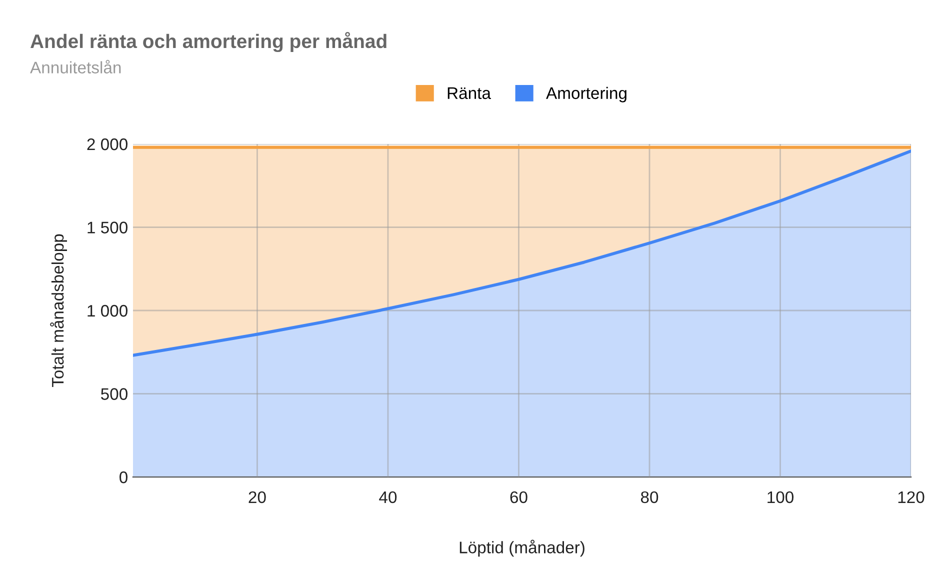 This screenshot has width=941, height=581. Describe the element at coordinates (649, 497) in the screenshot. I see `x-tick-label: 80` at that location.